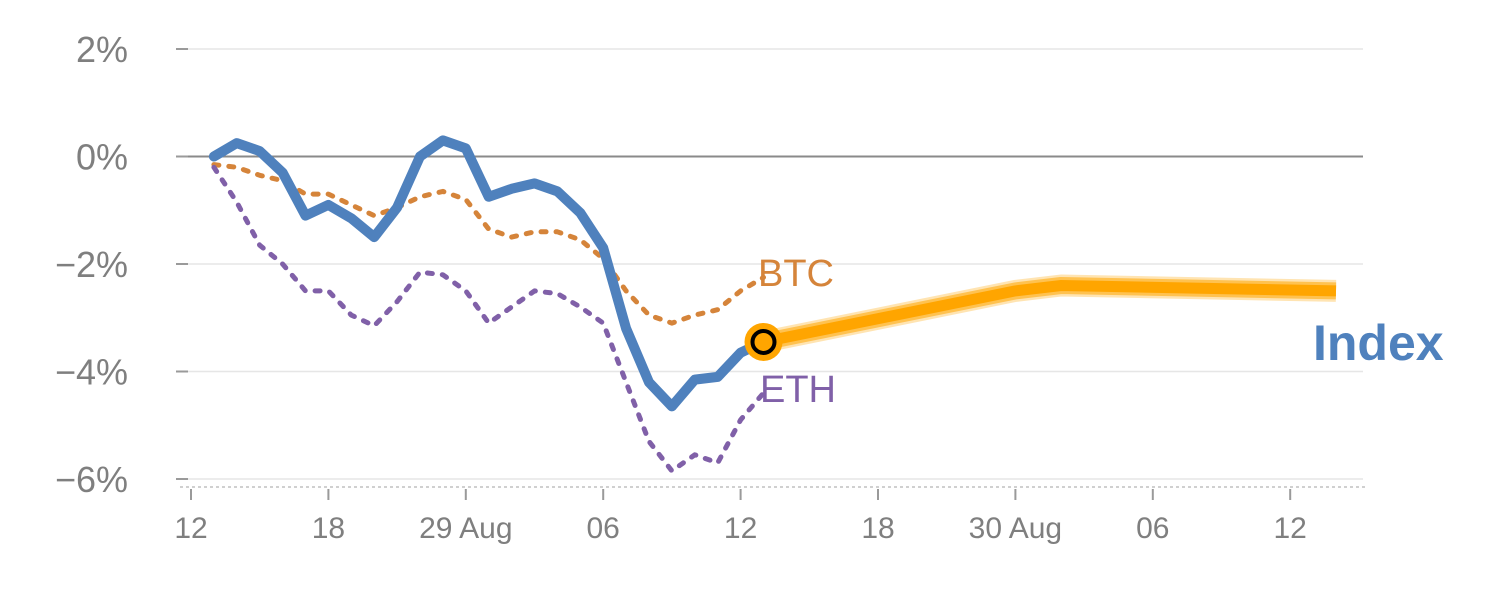 This screenshot has height=600, width=1500. I want to click on y-tick-label: −2%, so click(91, 264).